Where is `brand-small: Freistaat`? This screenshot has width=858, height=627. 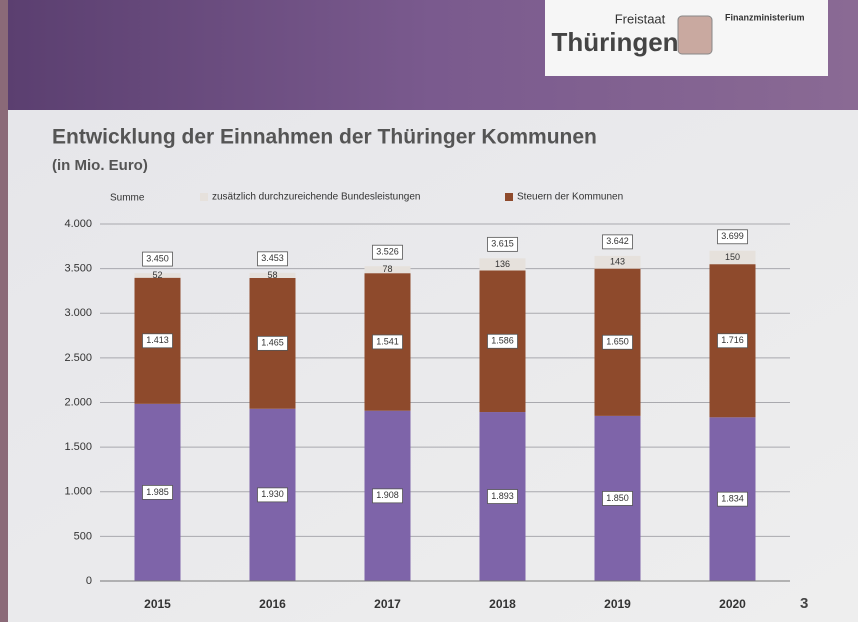 brand-small: Freistaat is located at coordinates (640, 18).